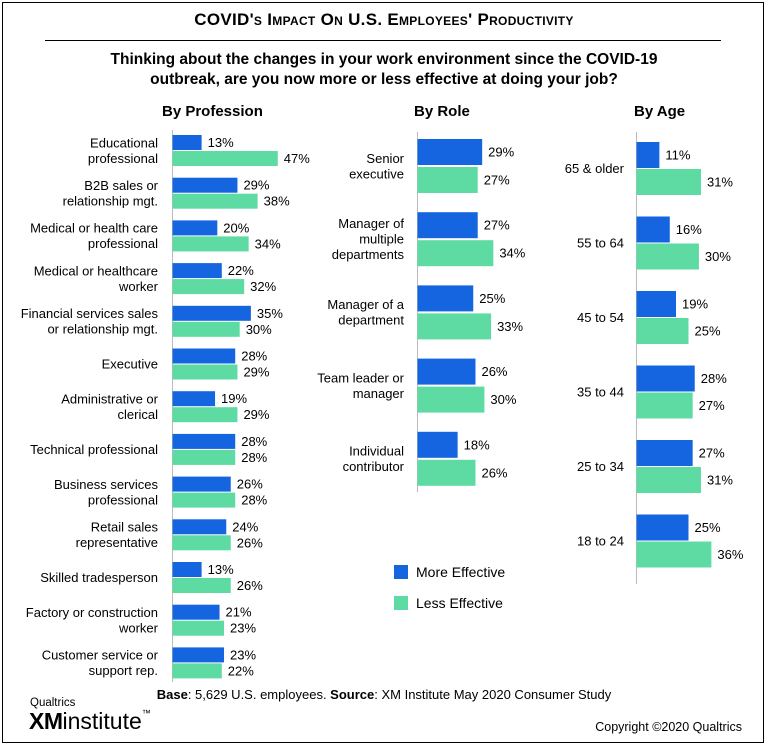  What do you see at coordinates (374, 459) in the screenshot?
I see `role-category-label: Individual contributor` at bounding box center [374, 459].